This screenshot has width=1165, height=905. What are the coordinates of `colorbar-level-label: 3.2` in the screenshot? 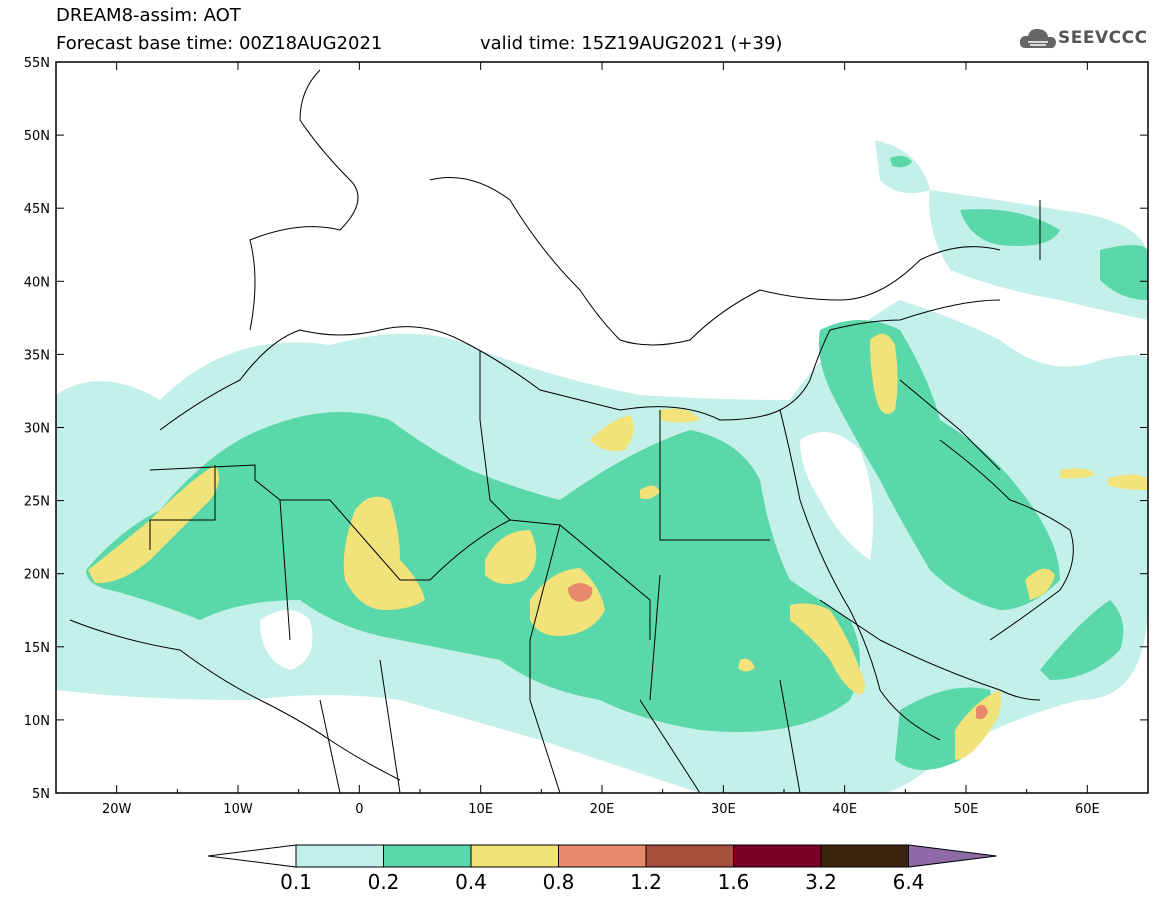 It's located at (821, 882).